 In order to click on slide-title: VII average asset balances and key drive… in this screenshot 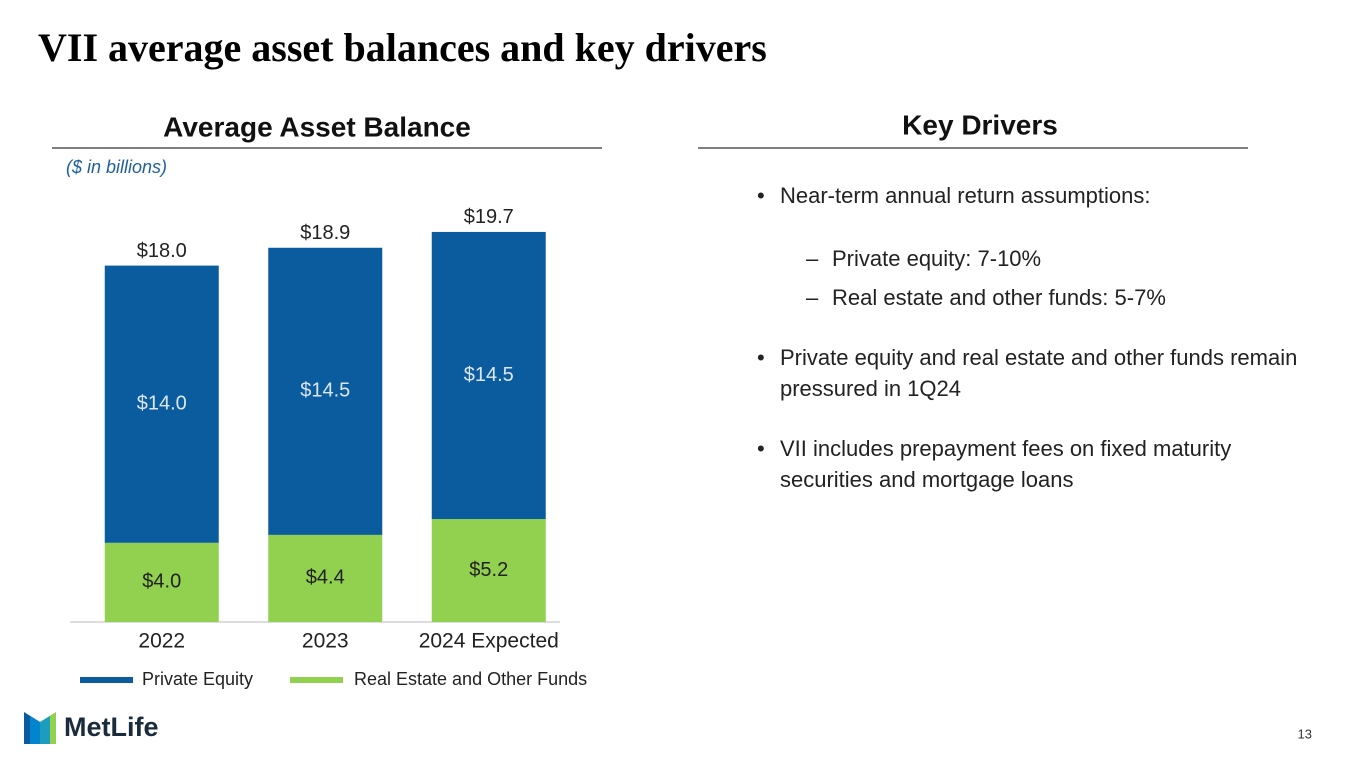, I will do `click(402, 47)`.